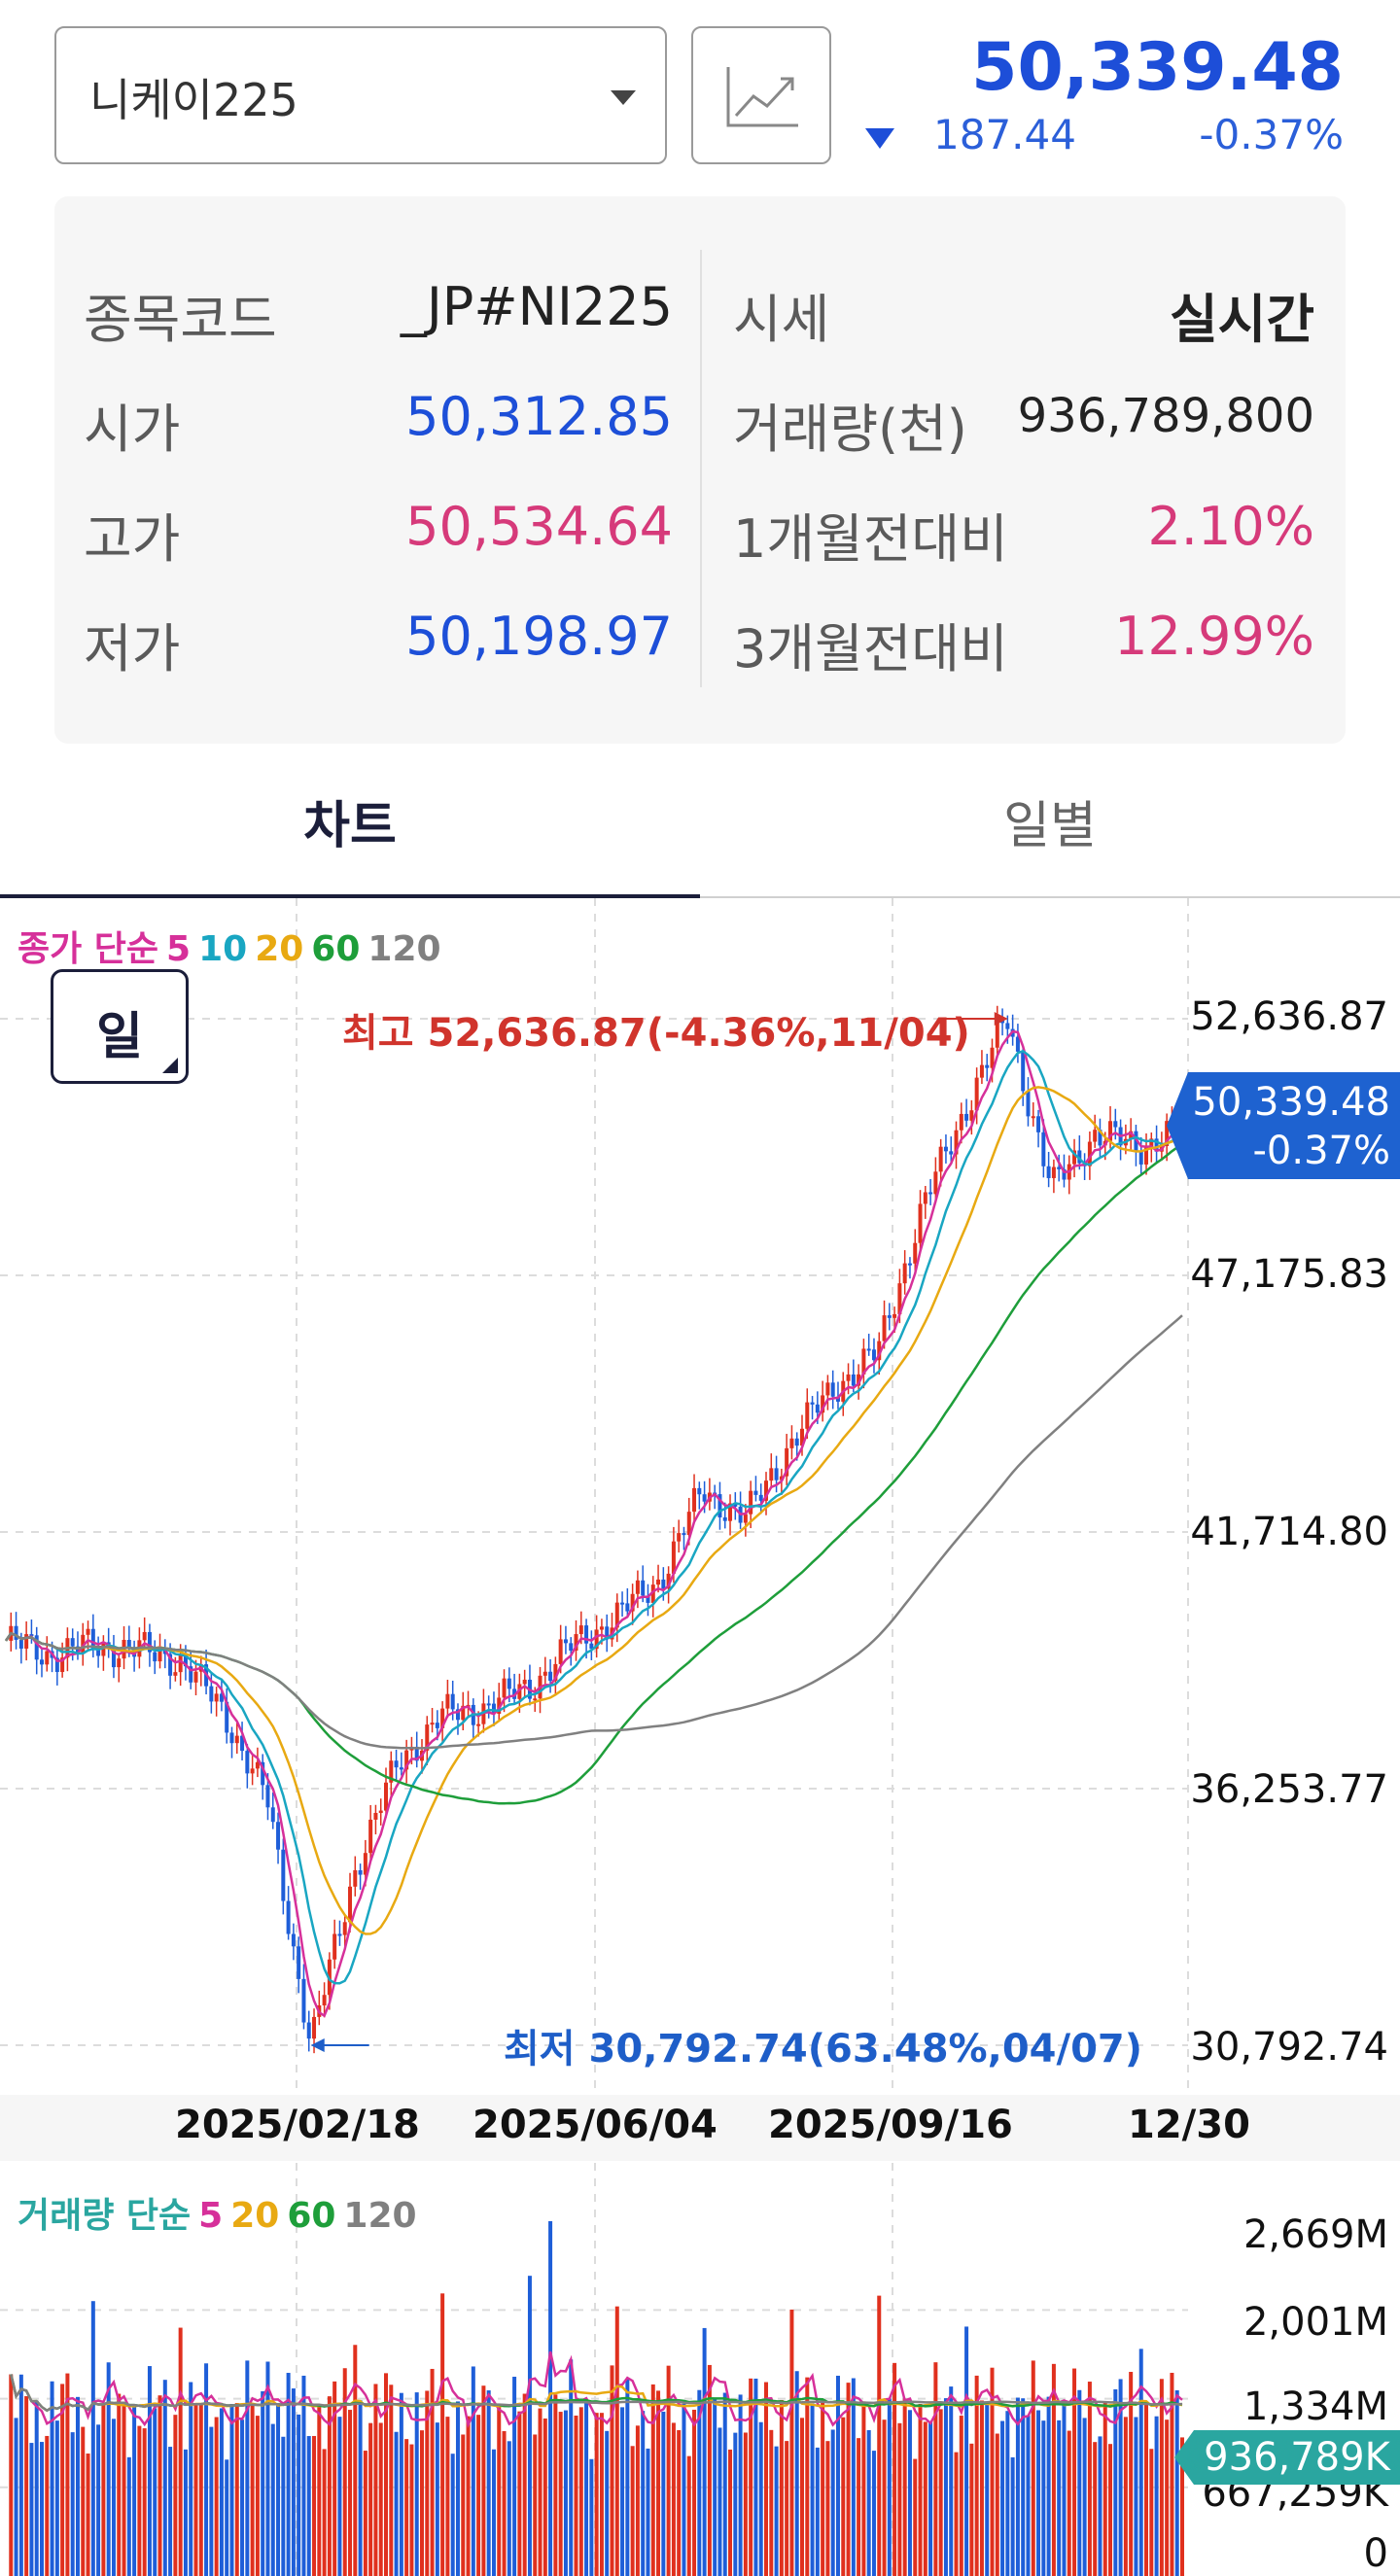  I want to click on tab-chart: 차트, so click(350, 826).